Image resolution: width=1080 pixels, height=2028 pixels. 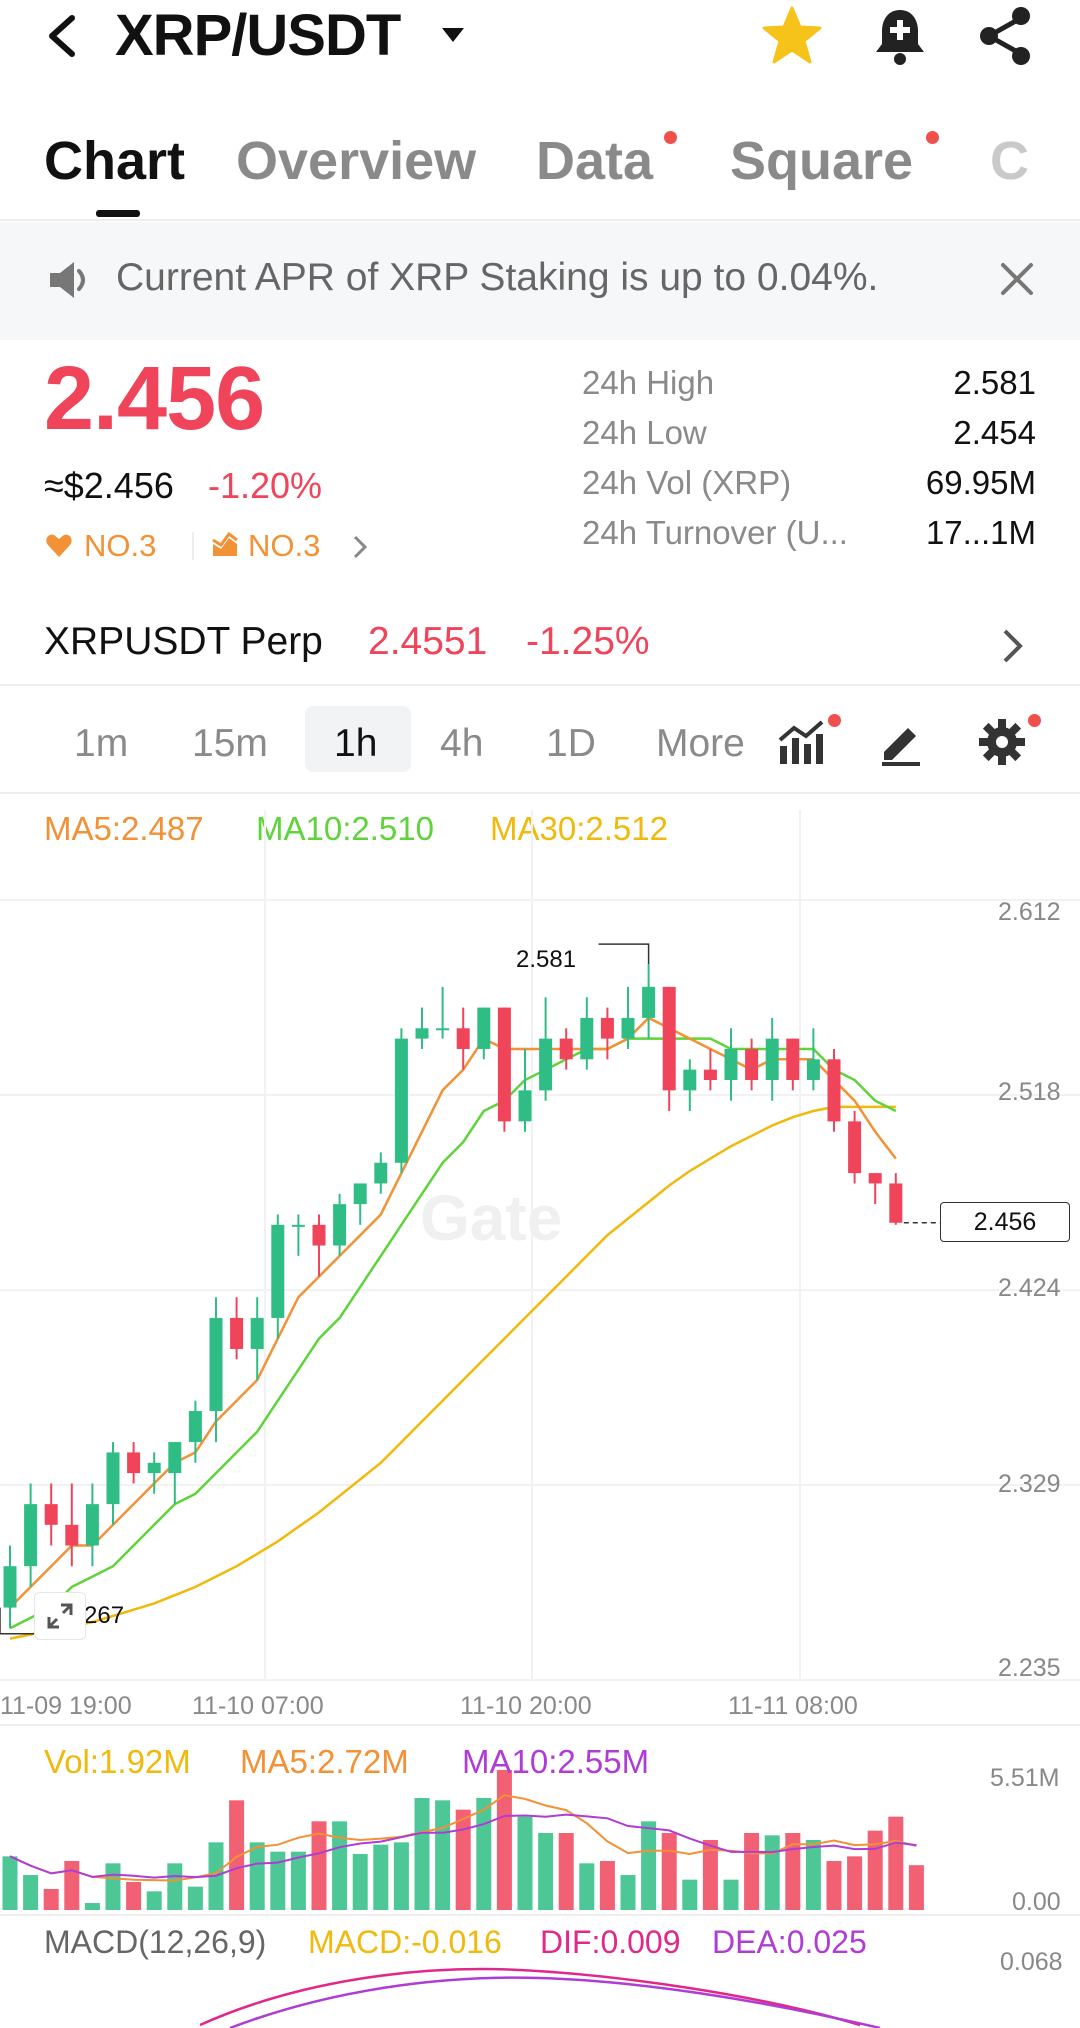 What do you see at coordinates (115, 161) in the screenshot?
I see `tab-chart: Chart` at bounding box center [115, 161].